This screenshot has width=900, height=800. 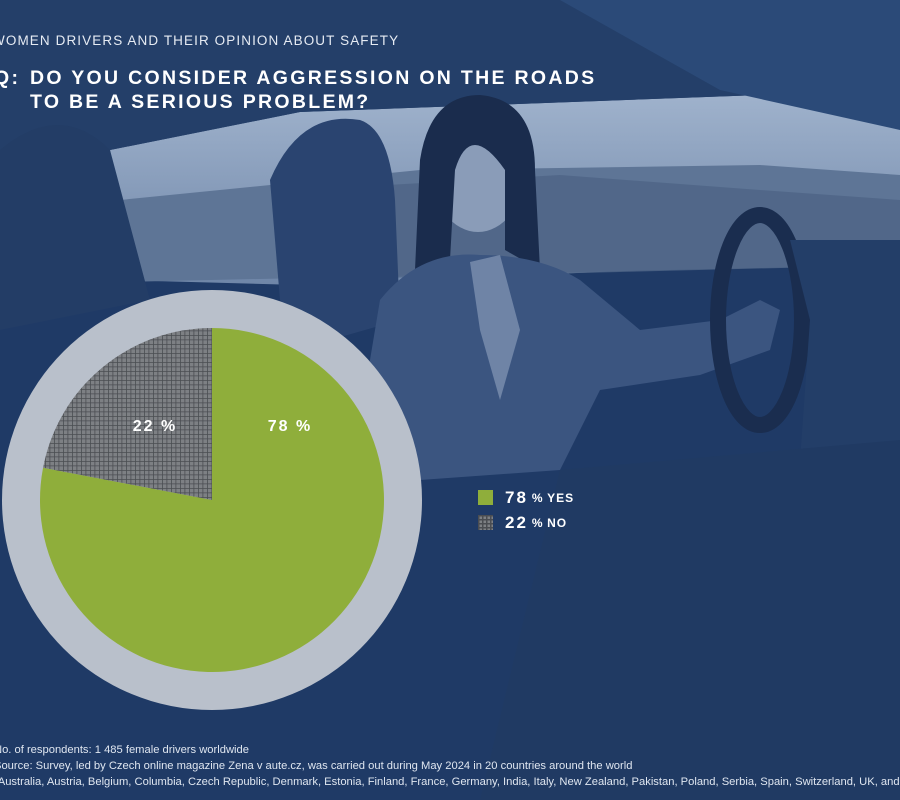 I want to click on legend-label-yes: YES, so click(x=561, y=497).